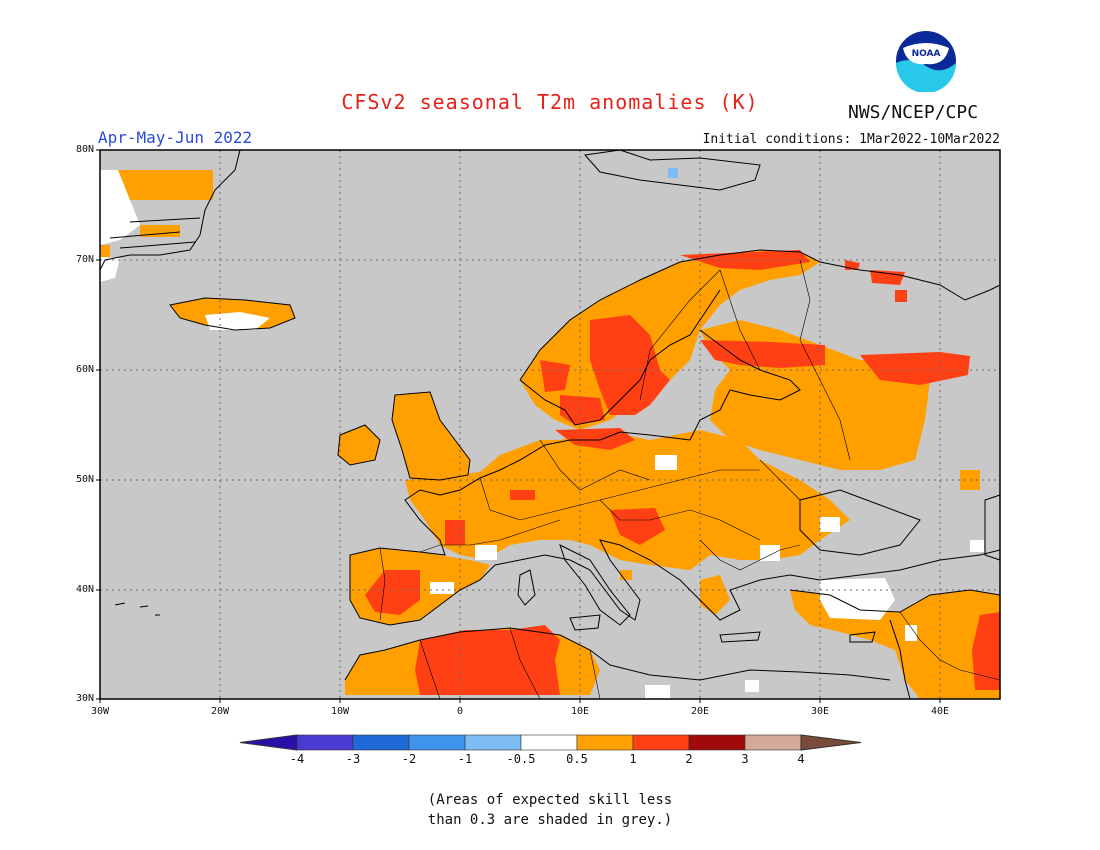 This screenshot has width=1100, height=850. I want to click on lat-label-70n: 70N, so click(84, 259).